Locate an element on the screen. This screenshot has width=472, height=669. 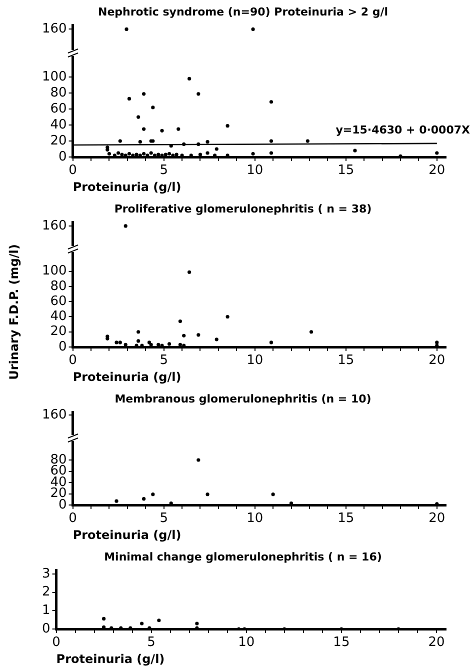
chart-title: Nephrotic syndrome (n=90) Proteinuria > 2 g/l is located at coordinates (243, 11).